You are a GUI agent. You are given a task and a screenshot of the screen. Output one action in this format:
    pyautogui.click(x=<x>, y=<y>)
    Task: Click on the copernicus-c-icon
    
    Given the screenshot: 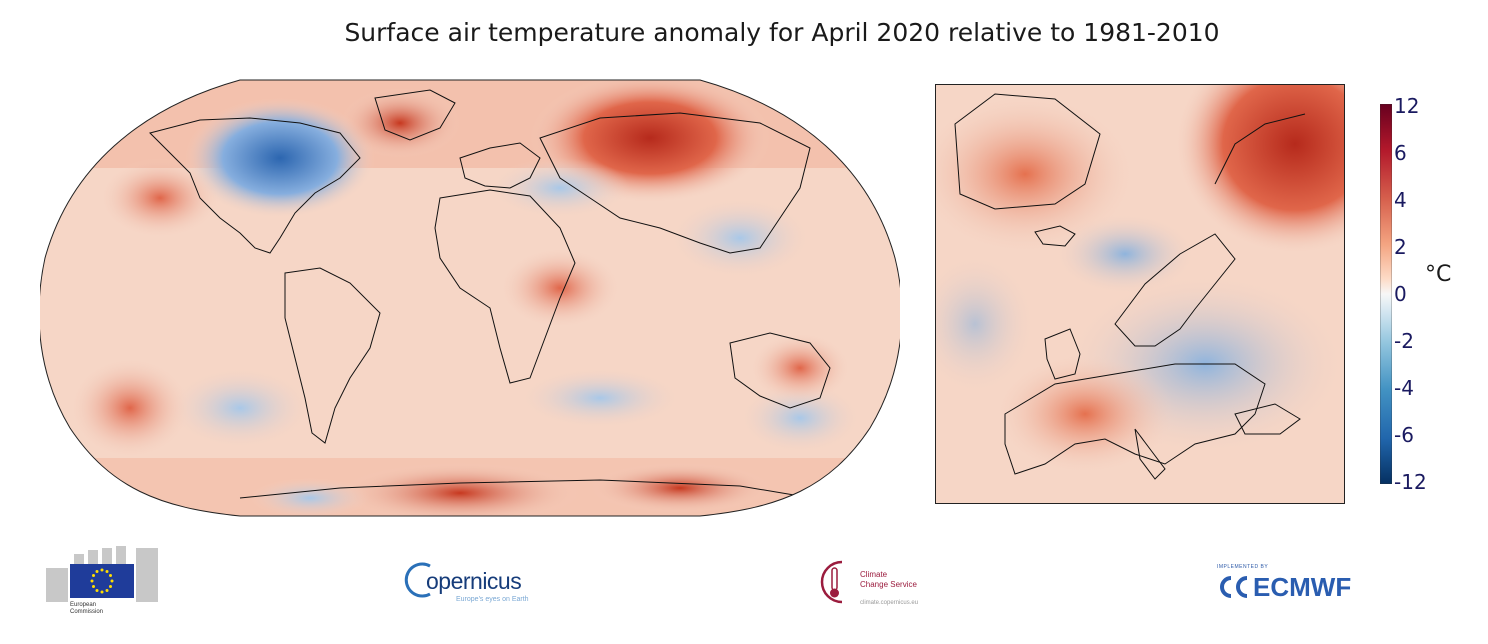 What is the action you would take?
    pyautogui.click(x=417, y=580)
    